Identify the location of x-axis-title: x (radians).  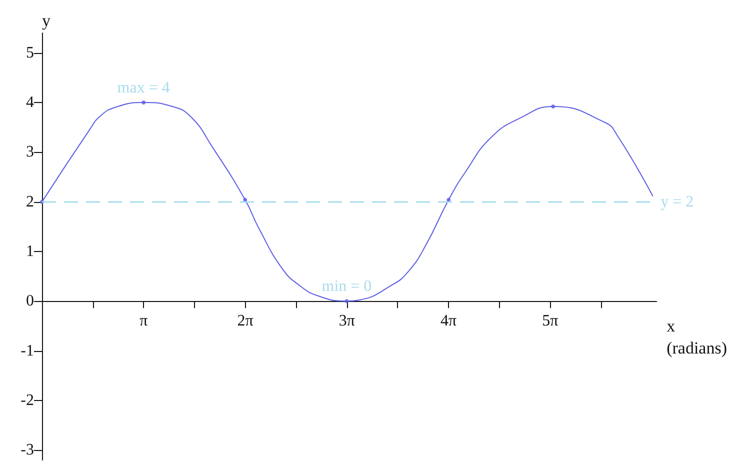
(697, 337).